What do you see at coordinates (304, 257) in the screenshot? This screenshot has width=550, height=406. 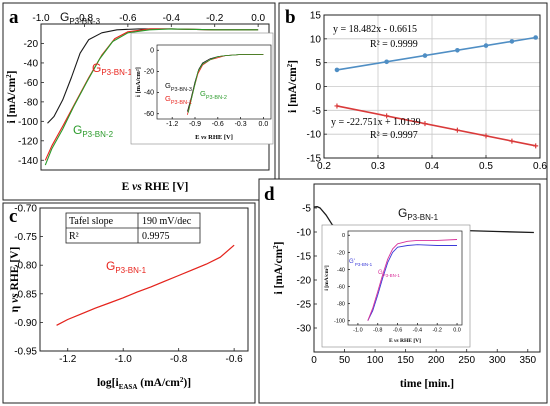 I see `chart_data.3-ytick-label: -15` at bounding box center [304, 257].